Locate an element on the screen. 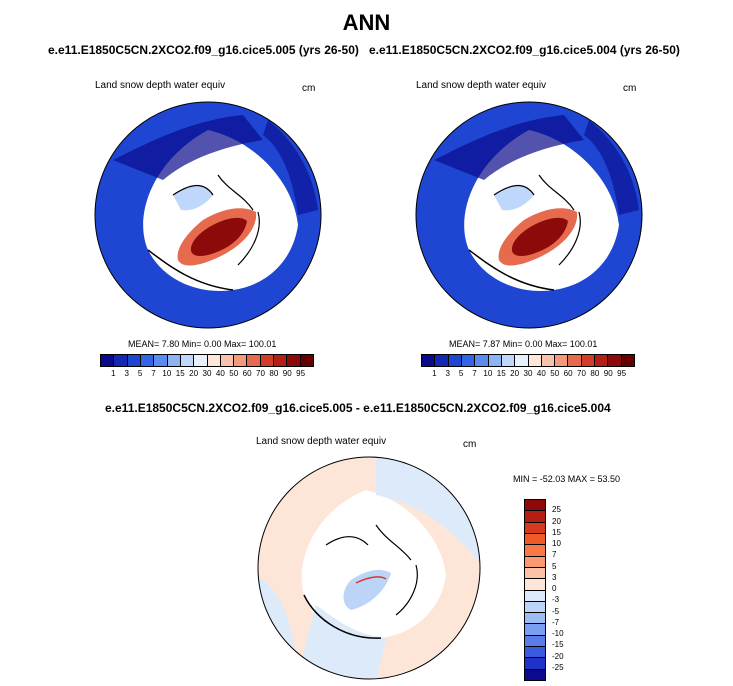  panel-1-units-label: cm is located at coordinates (309, 88).